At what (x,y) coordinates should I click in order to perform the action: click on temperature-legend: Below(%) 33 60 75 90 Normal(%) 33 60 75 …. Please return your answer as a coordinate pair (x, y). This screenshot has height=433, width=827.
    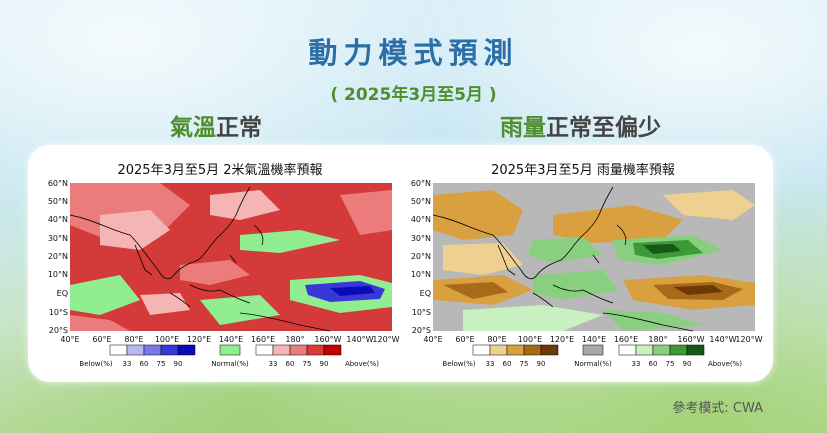
    Looking at the image, I should click on (229, 356).